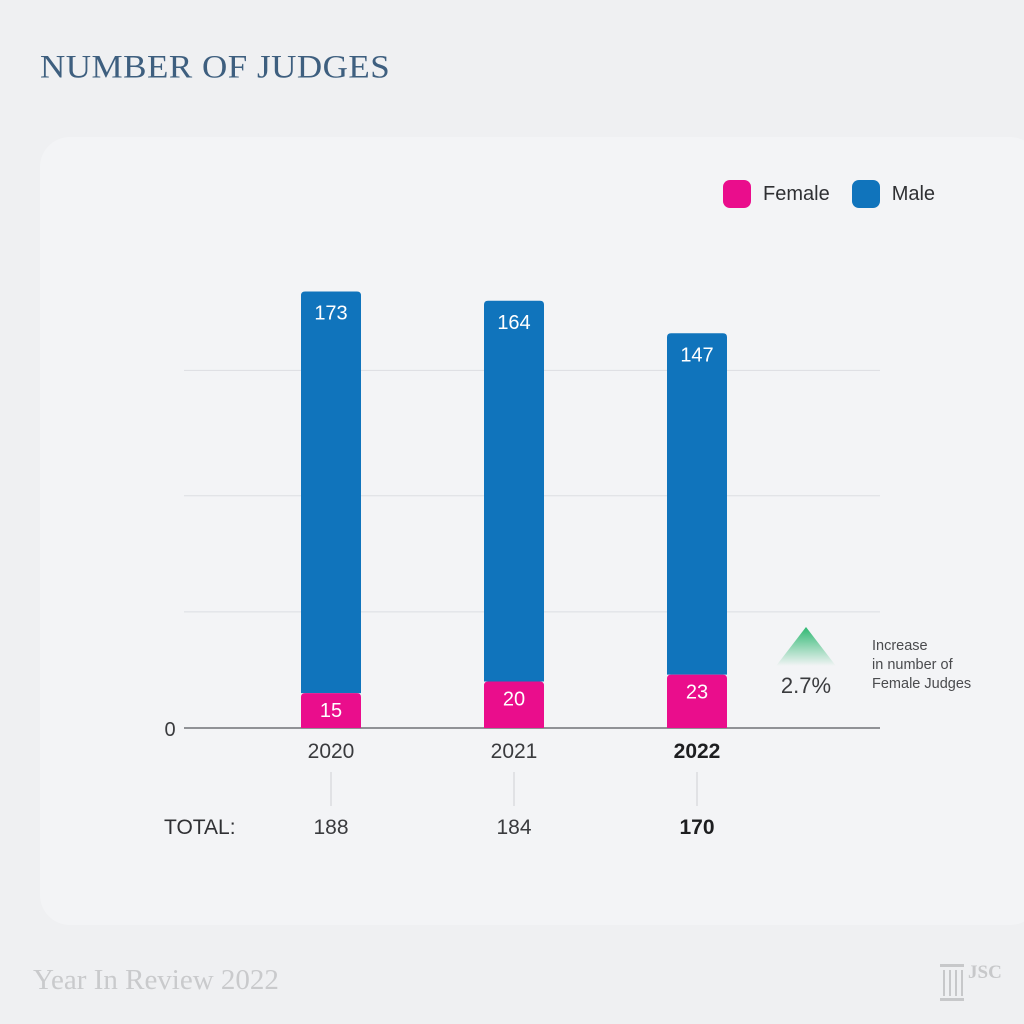  Describe the element at coordinates (985, 972) in the screenshot. I see `logo-text: JSC` at that location.